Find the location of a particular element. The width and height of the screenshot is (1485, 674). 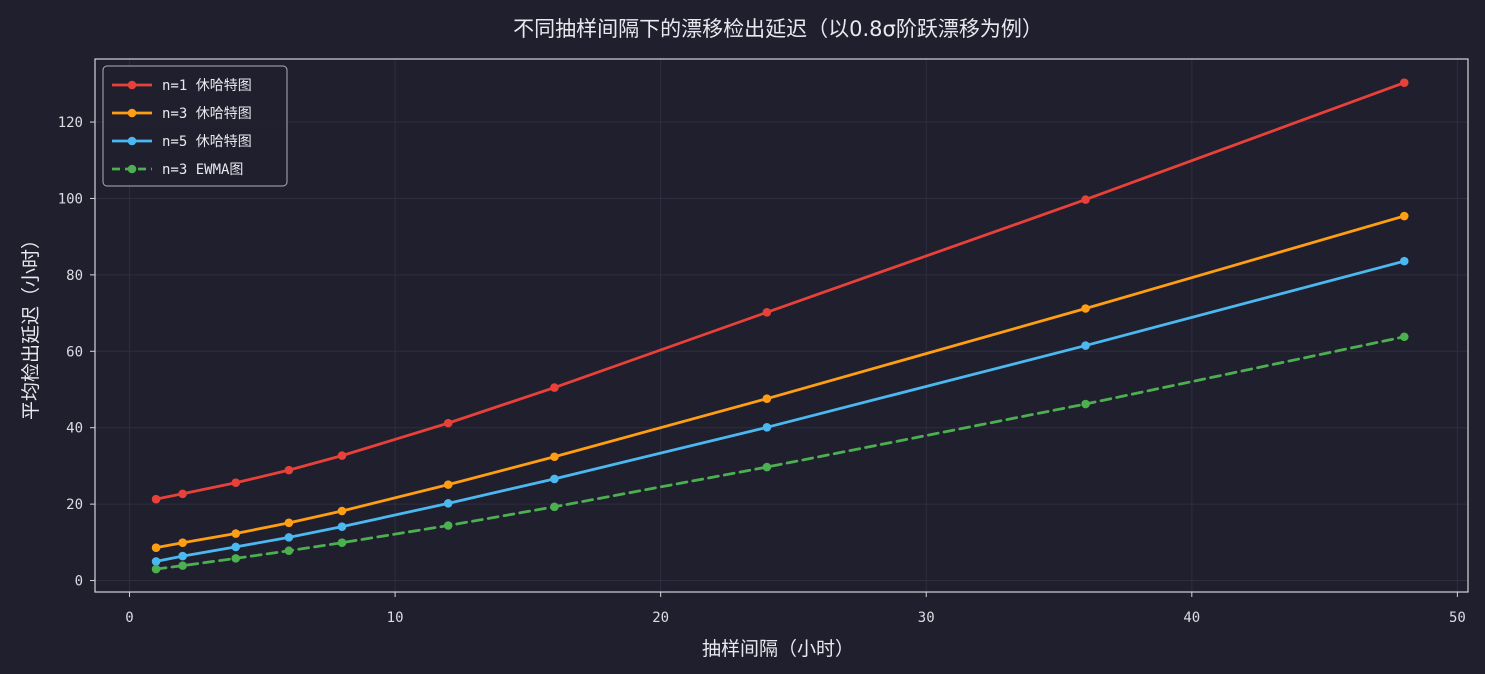

legend-label: n=1 休哈特图 is located at coordinates (207, 86).